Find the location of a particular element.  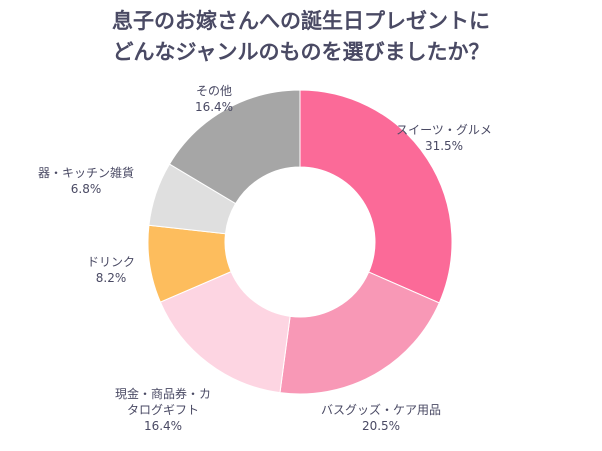

slice-6-label: その他 is located at coordinates (214, 91).